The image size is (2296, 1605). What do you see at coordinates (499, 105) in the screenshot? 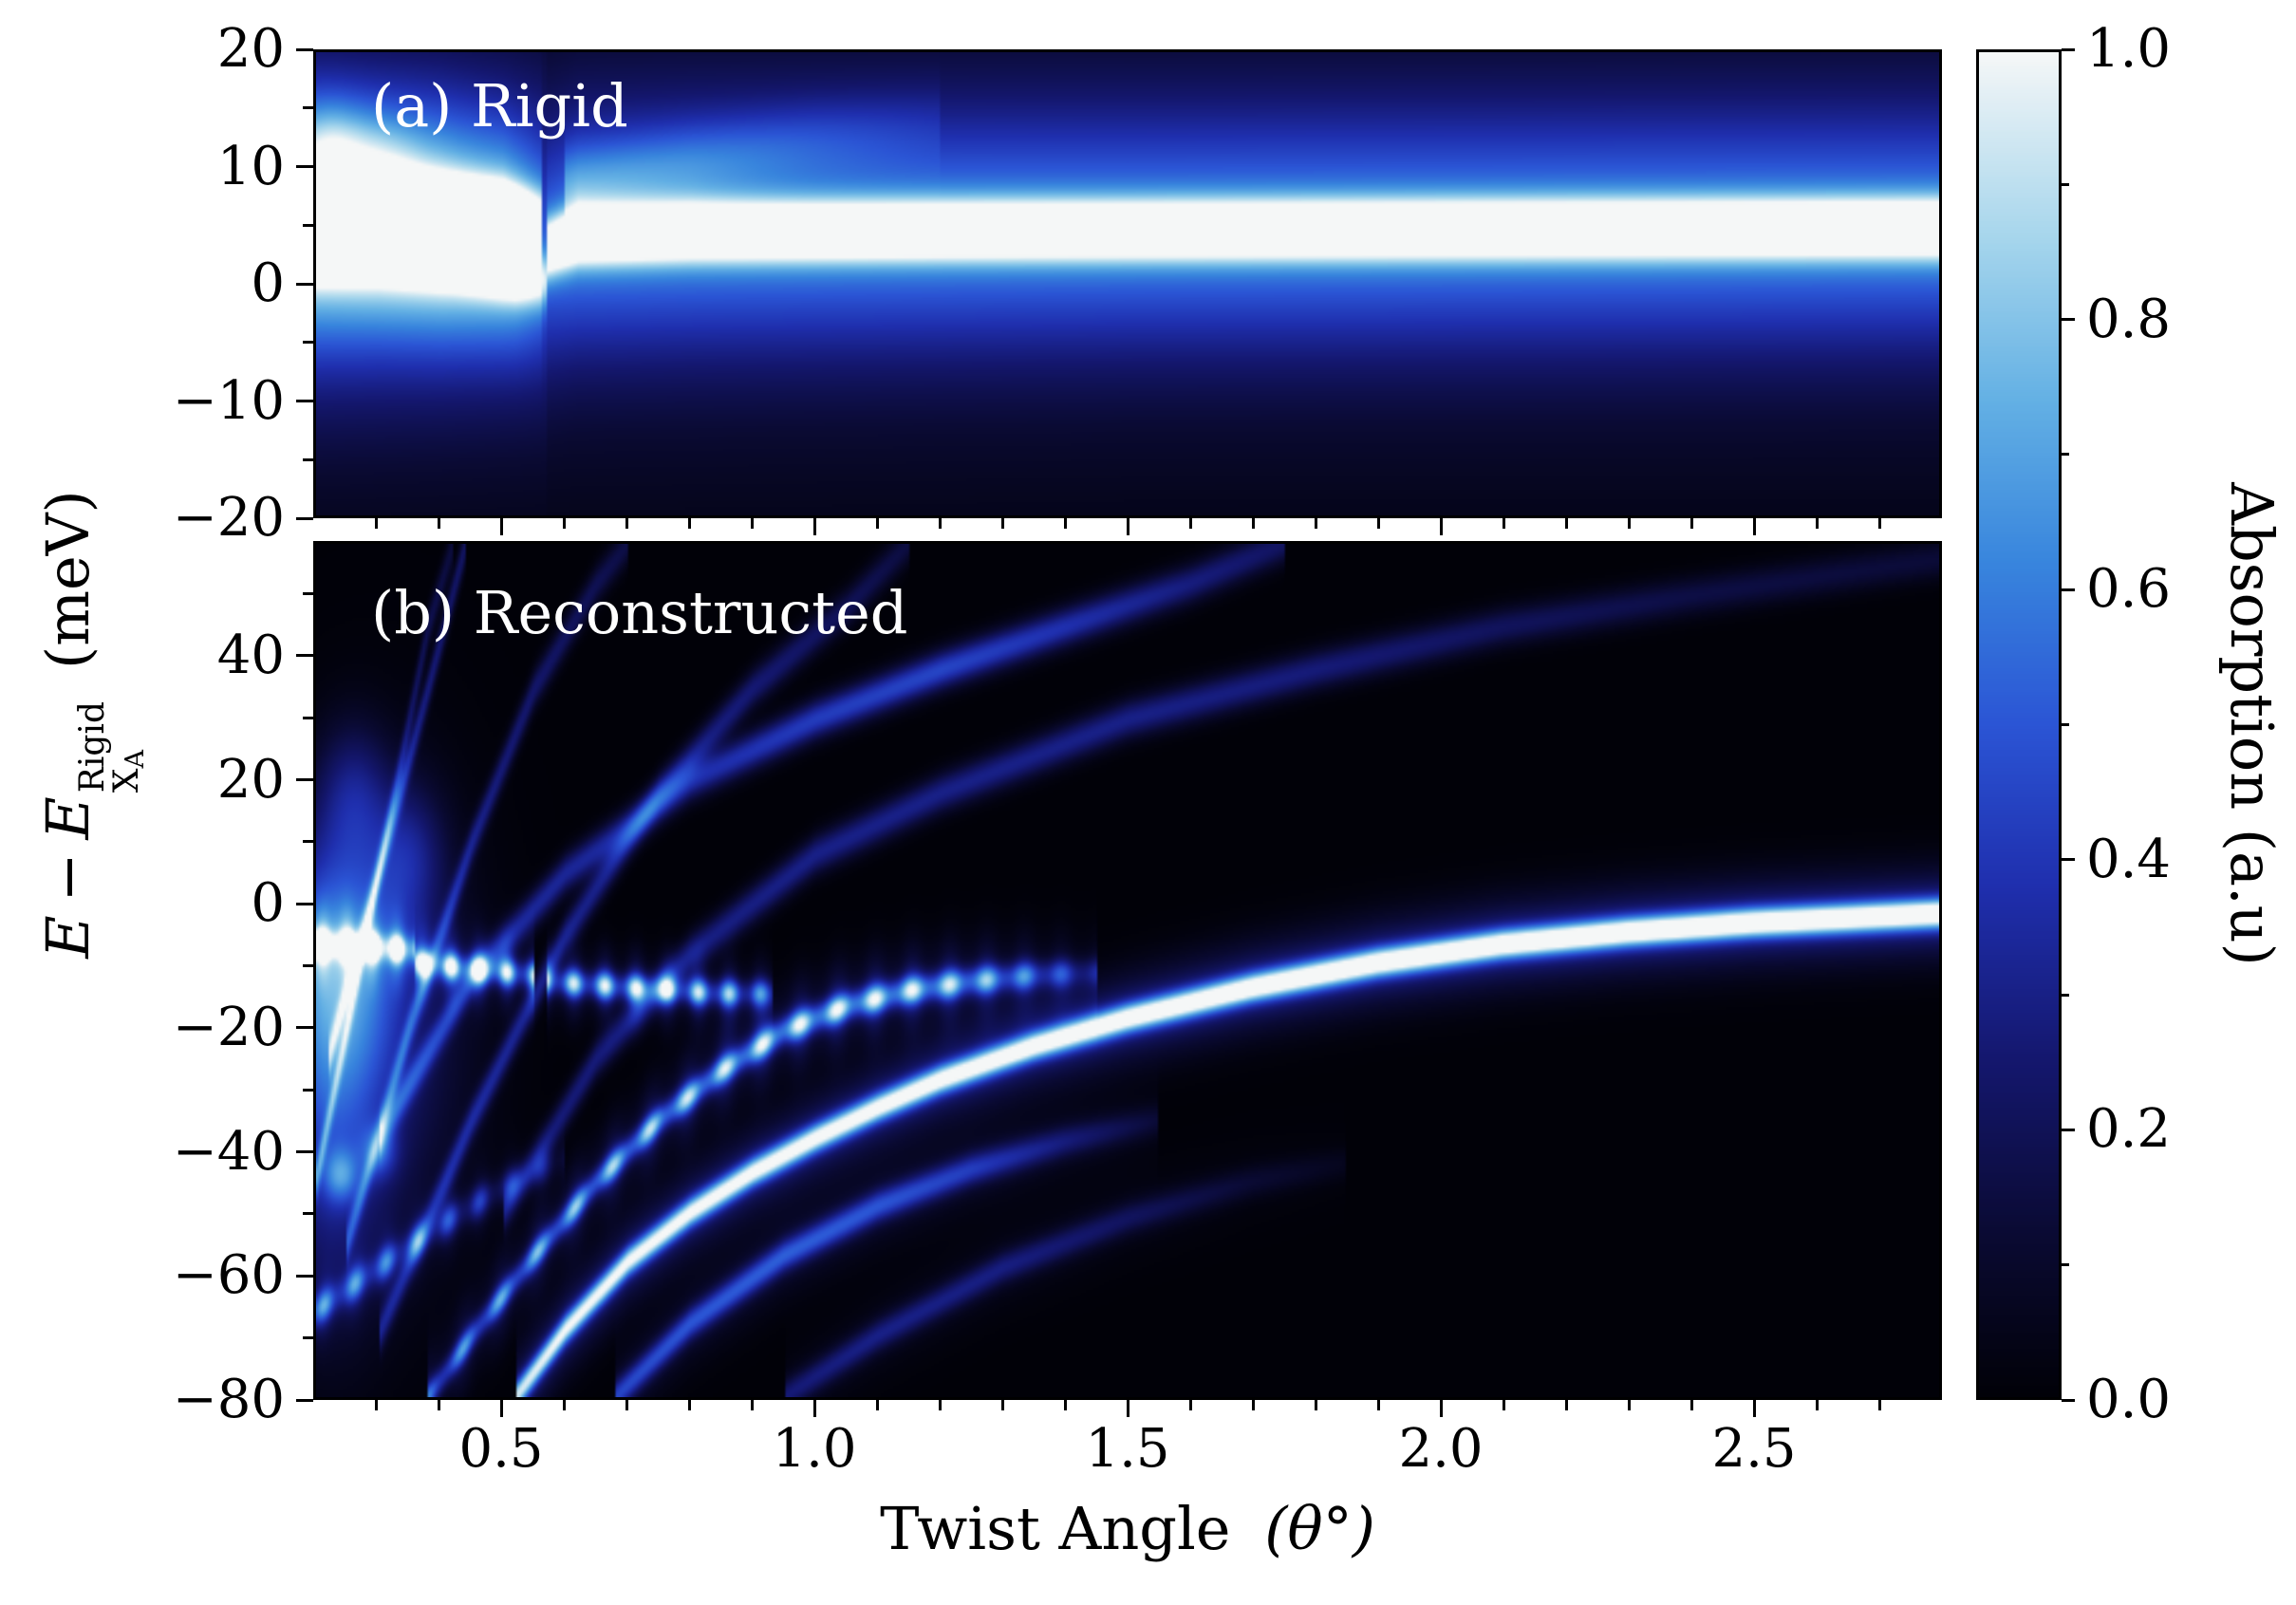
I see `panel-rigid-title: (a) Rigid` at bounding box center [499, 105].